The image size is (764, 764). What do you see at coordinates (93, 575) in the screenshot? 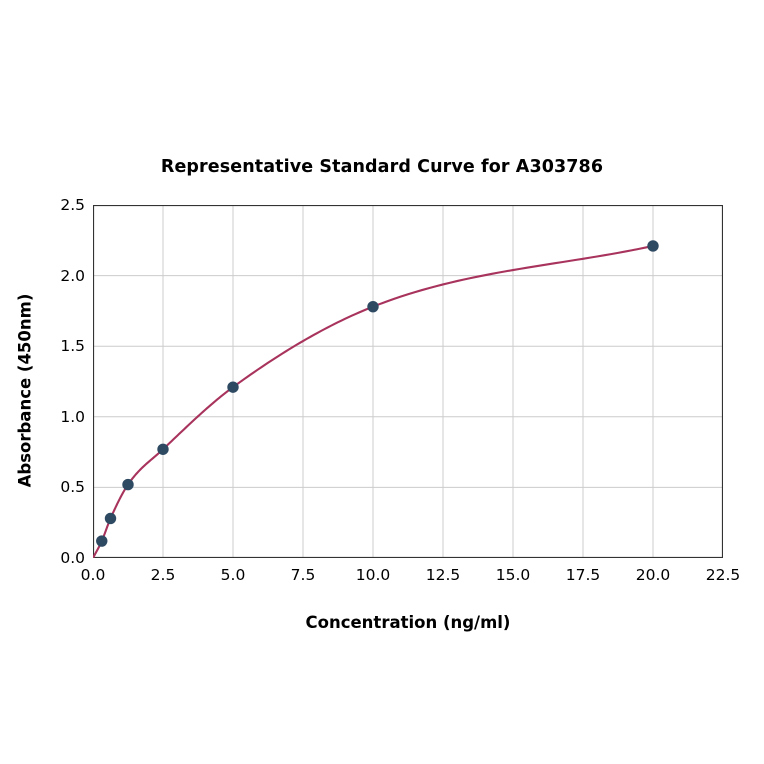
I see `x-axis-tick-label: 0.0` at bounding box center [93, 575].